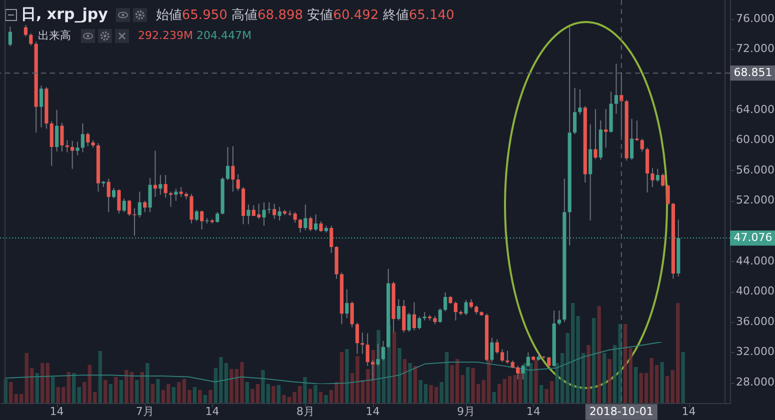 The image size is (775, 420). What do you see at coordinates (755, 261) in the screenshot?
I see `y-tick-label: 44.000` at bounding box center [755, 261].